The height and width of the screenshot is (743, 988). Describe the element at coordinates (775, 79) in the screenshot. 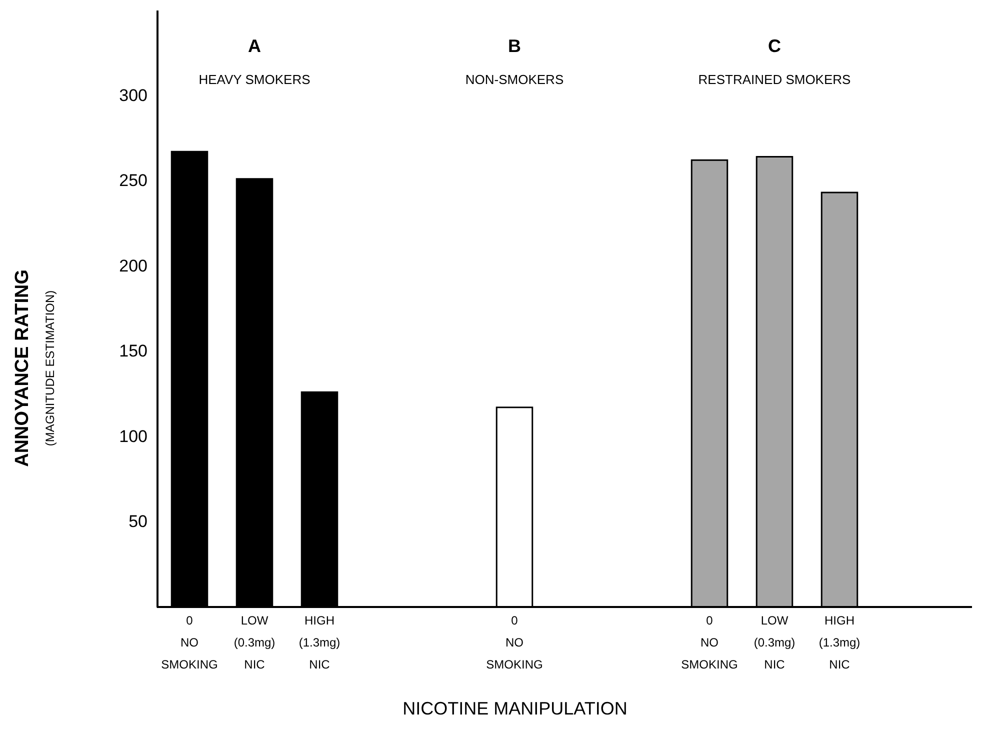

I see `annotation: RESTRAINED SMOKERS` at that location.